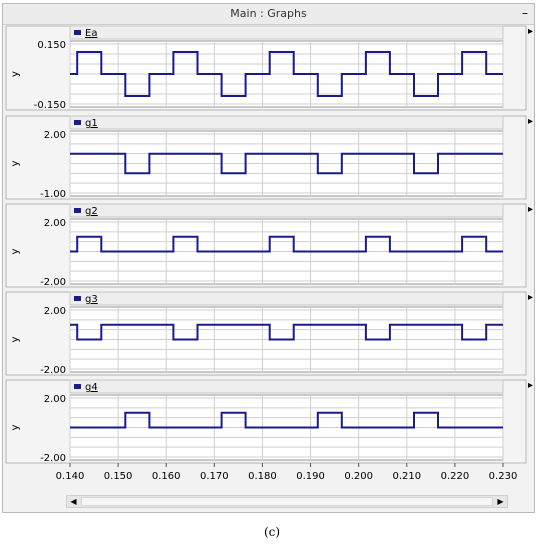 The height and width of the screenshot is (550, 544). I want to click on y-tick-label: -0.150, so click(50, 105).